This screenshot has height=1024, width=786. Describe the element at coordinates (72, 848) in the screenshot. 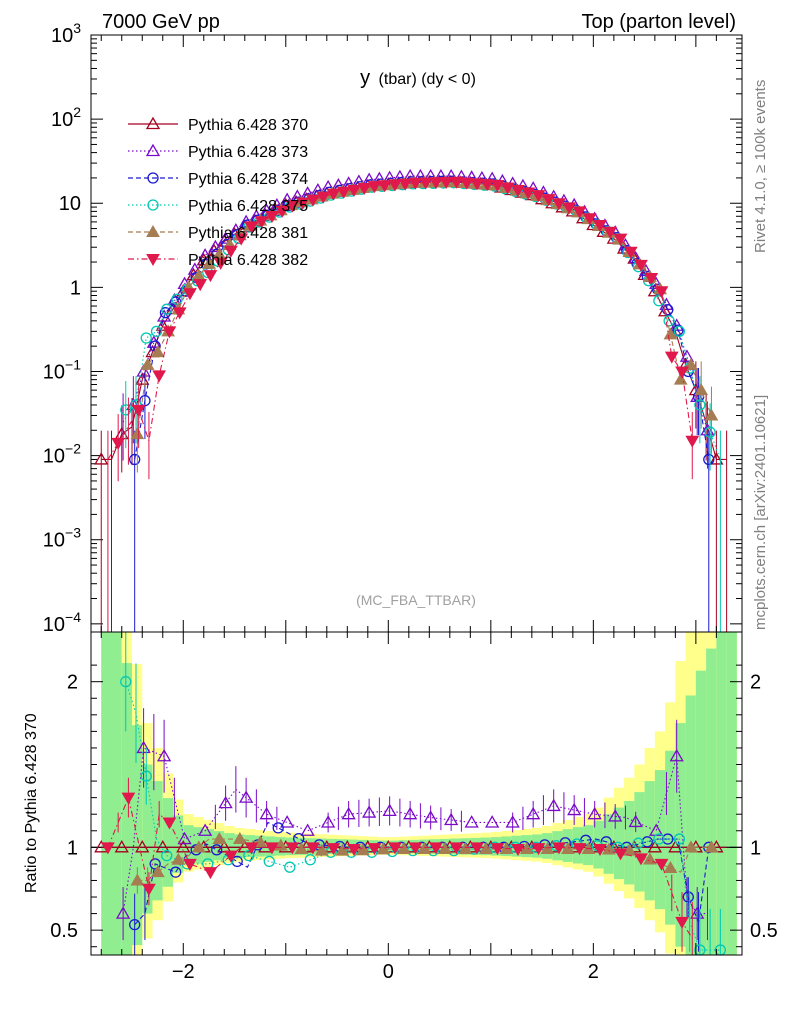

I see `ratio-tick-label: 1` at that location.